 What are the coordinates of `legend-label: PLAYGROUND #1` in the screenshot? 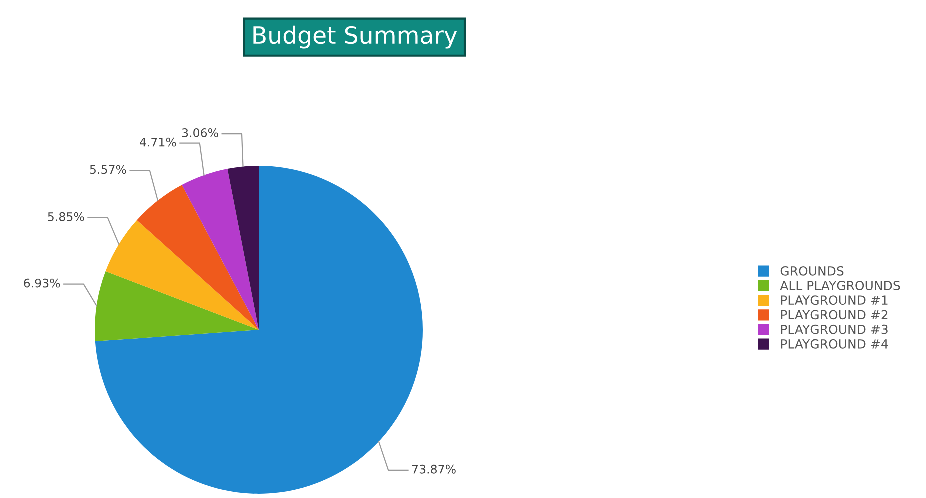 It's located at (834, 301).